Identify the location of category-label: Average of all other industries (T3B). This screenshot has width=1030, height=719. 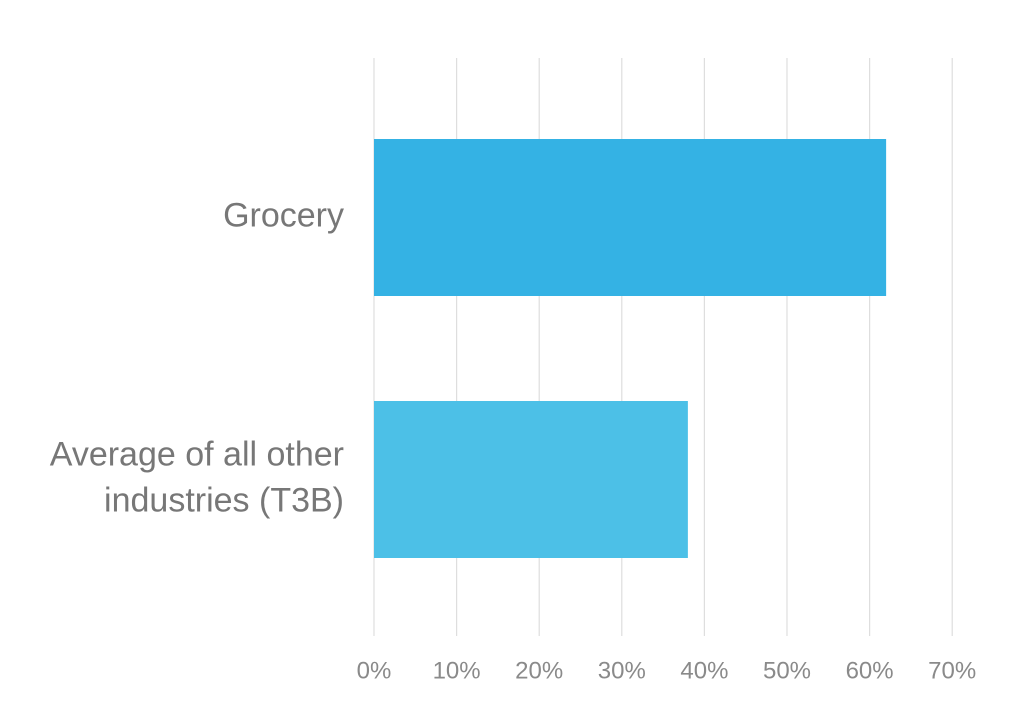
(197, 477).